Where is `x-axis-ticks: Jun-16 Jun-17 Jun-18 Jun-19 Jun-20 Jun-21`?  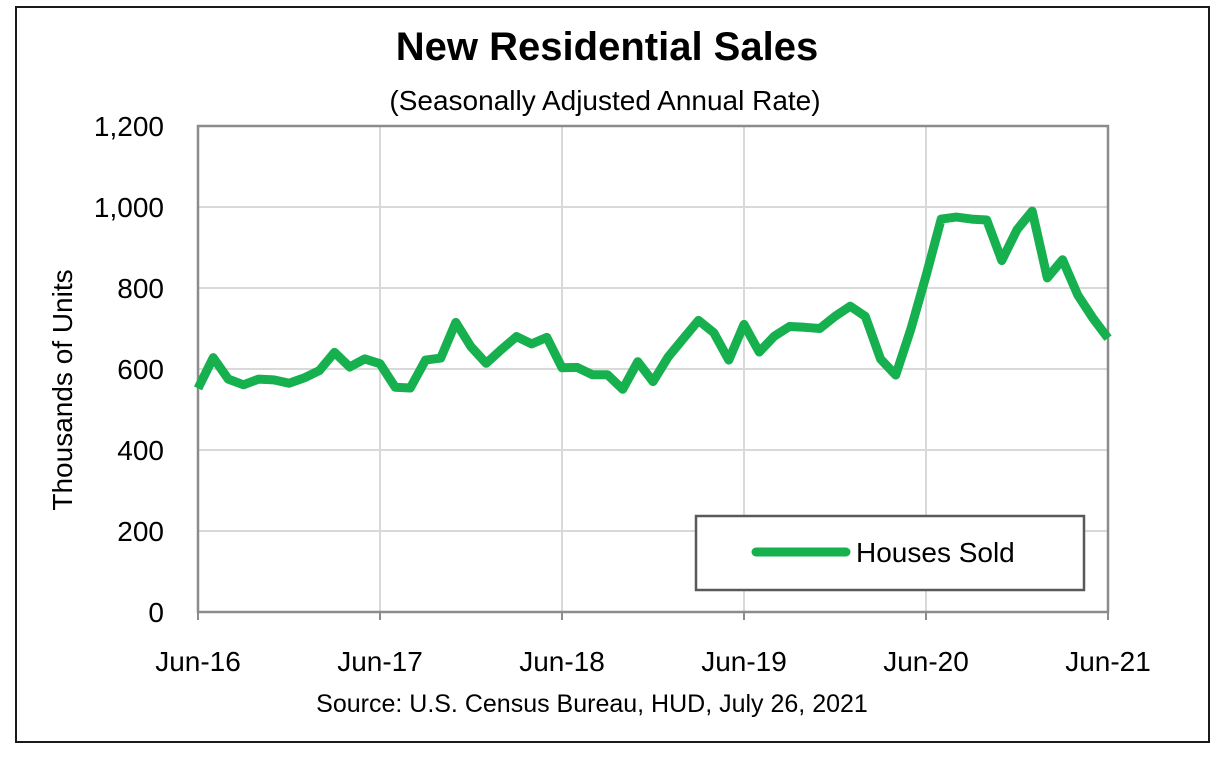
x-axis-ticks: Jun-16 Jun-17 Jun-18 Jun-19 Jun-20 Jun-21 is located at coordinates (653, 644).